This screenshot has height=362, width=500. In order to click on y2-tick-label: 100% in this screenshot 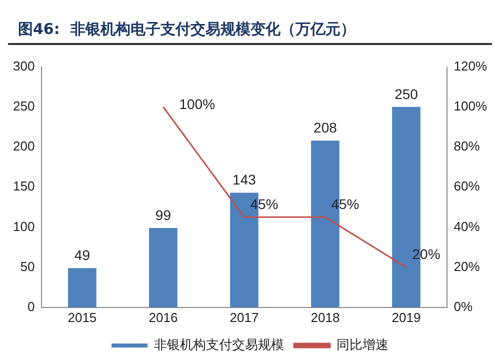, I will do `click(471, 106)`.